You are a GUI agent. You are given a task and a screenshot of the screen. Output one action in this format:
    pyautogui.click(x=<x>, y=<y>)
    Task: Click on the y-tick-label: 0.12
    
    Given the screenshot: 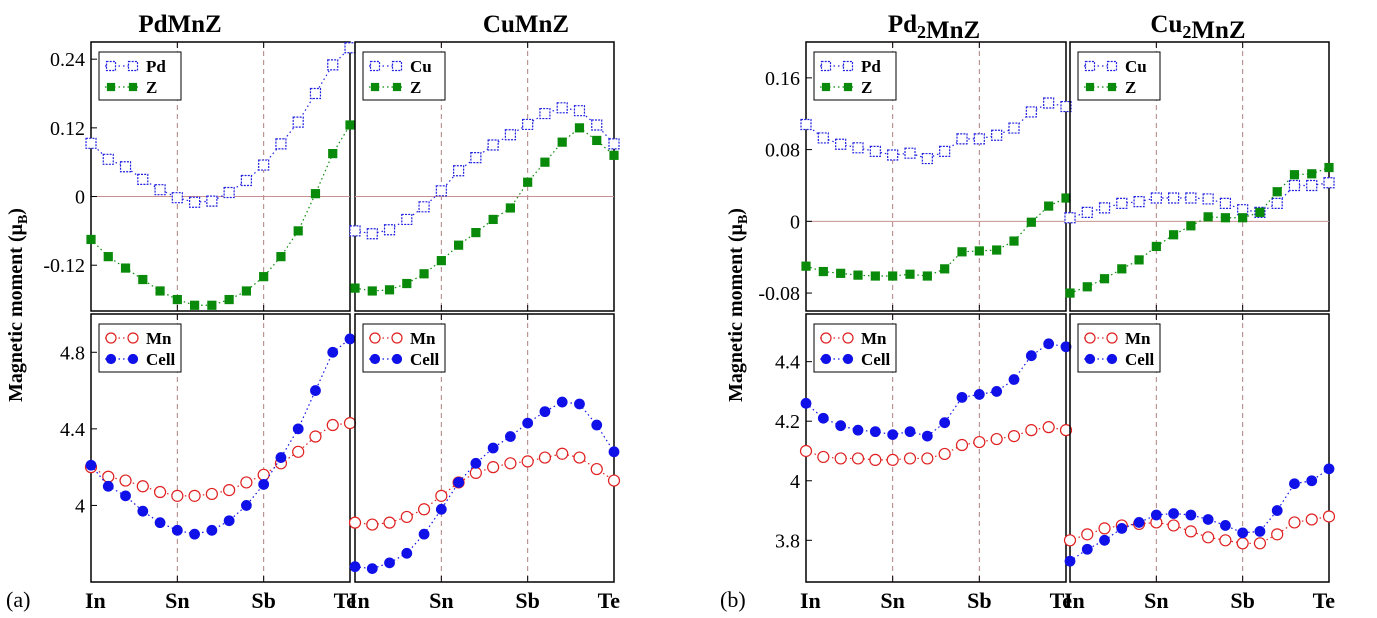 What is the action you would take?
    pyautogui.click(x=67, y=129)
    